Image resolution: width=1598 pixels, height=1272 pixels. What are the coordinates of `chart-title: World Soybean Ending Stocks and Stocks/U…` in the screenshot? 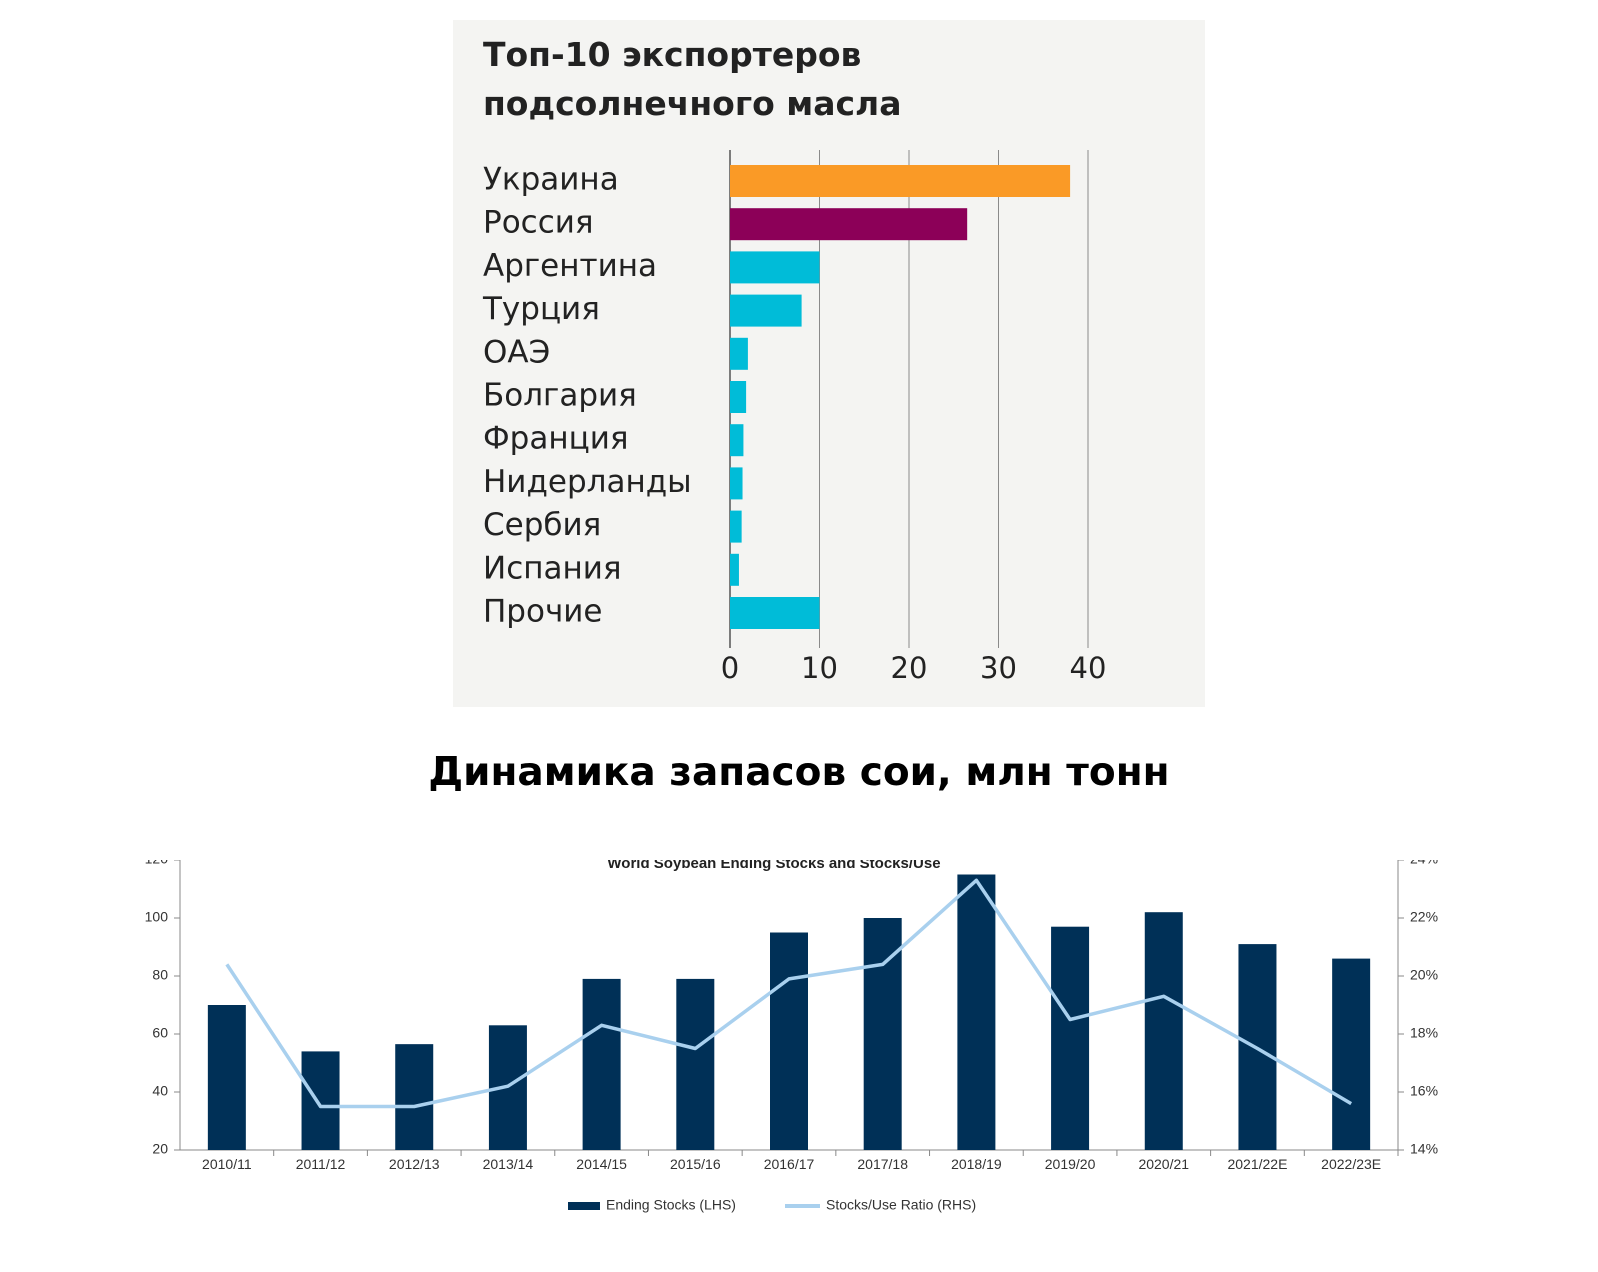 It's located at (773, 866).